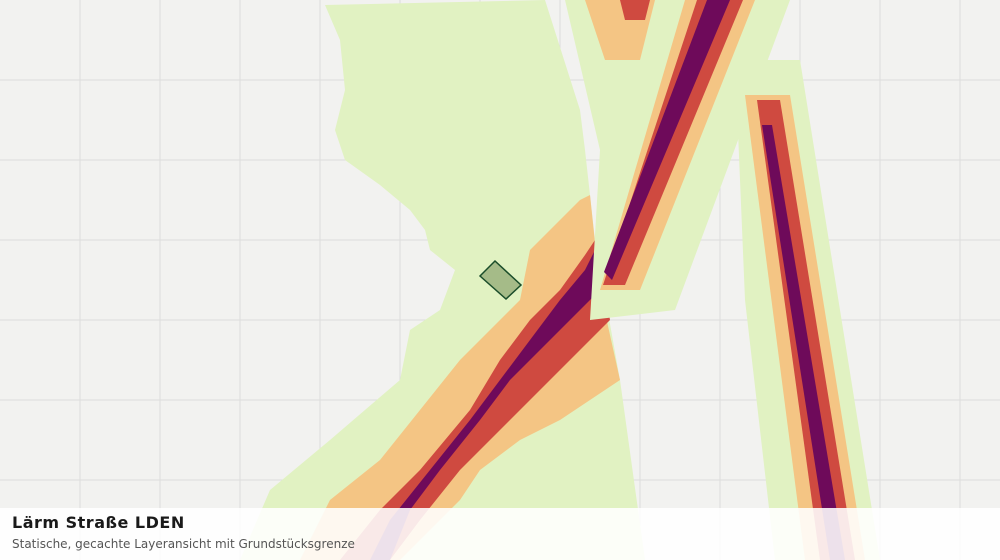  I want to click on parcel-boundary, so click(500, 280).